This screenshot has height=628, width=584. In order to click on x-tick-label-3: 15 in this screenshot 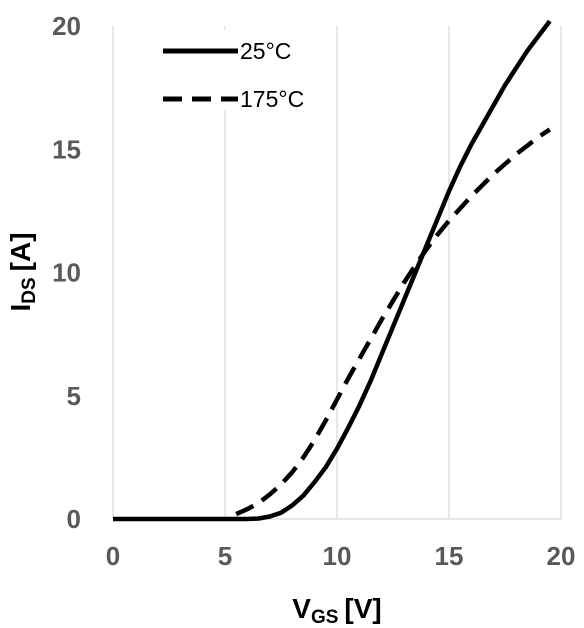, I will do `click(449, 556)`.